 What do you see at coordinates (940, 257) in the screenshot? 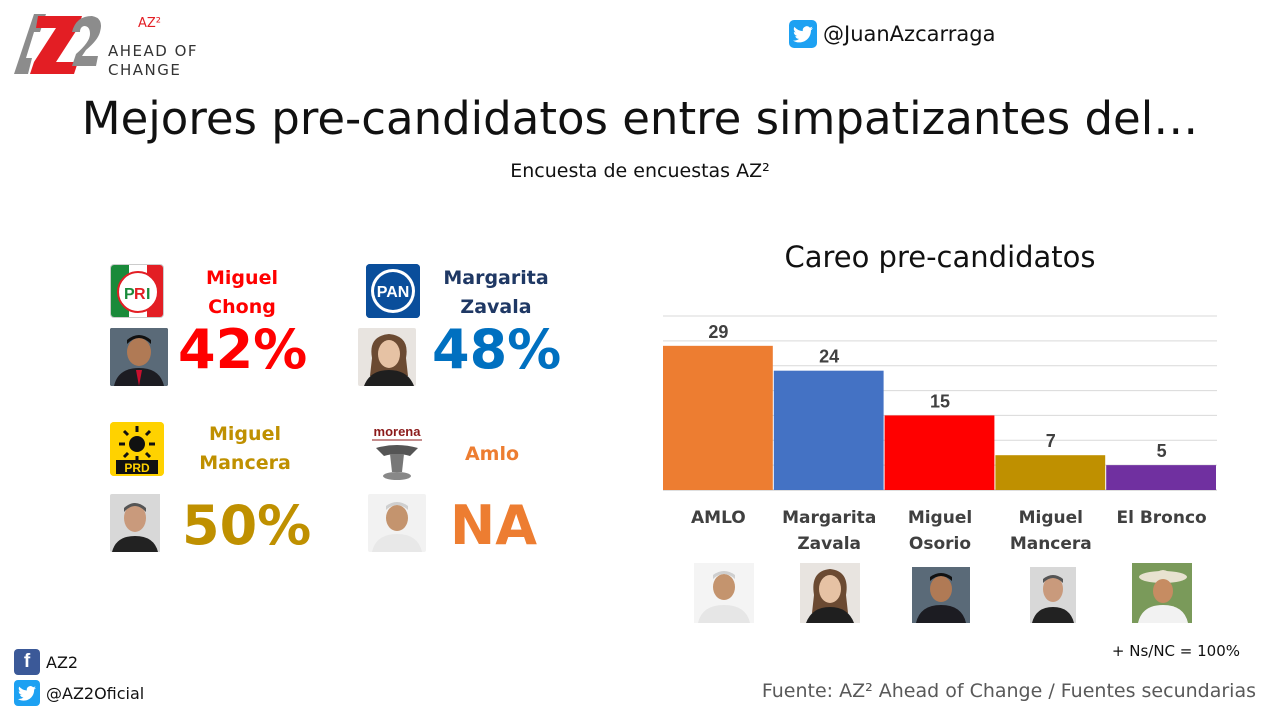
I see `chart-title: Careo pre-candidatos` at bounding box center [940, 257].